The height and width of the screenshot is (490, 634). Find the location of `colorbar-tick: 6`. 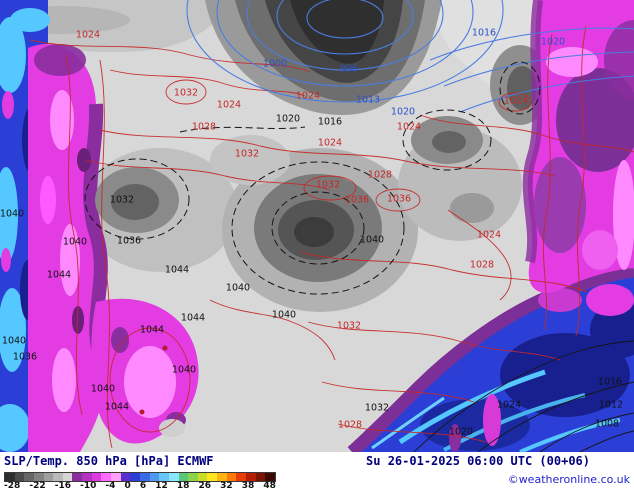

colorbar-tick: 6 is located at coordinates (143, 485).